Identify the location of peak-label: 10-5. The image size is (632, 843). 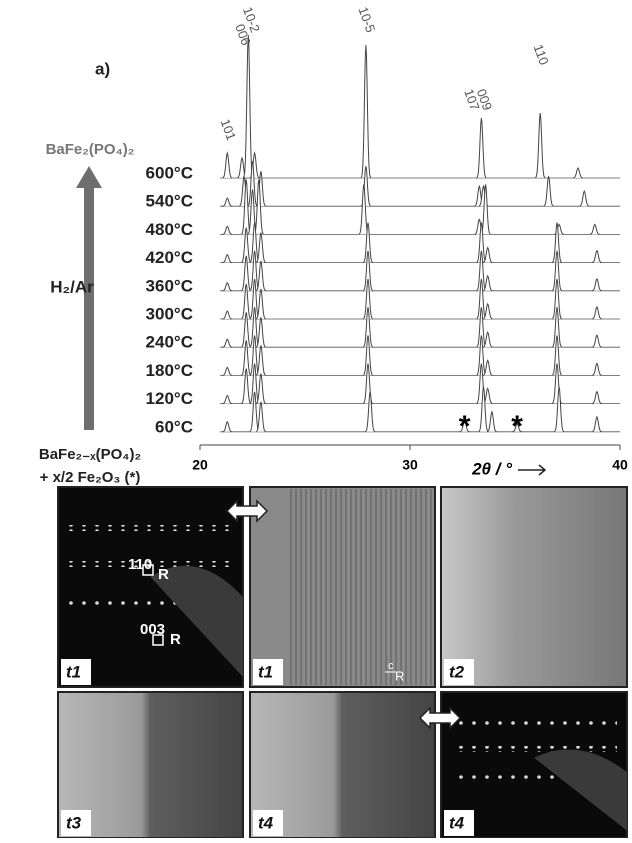
(366, 20).